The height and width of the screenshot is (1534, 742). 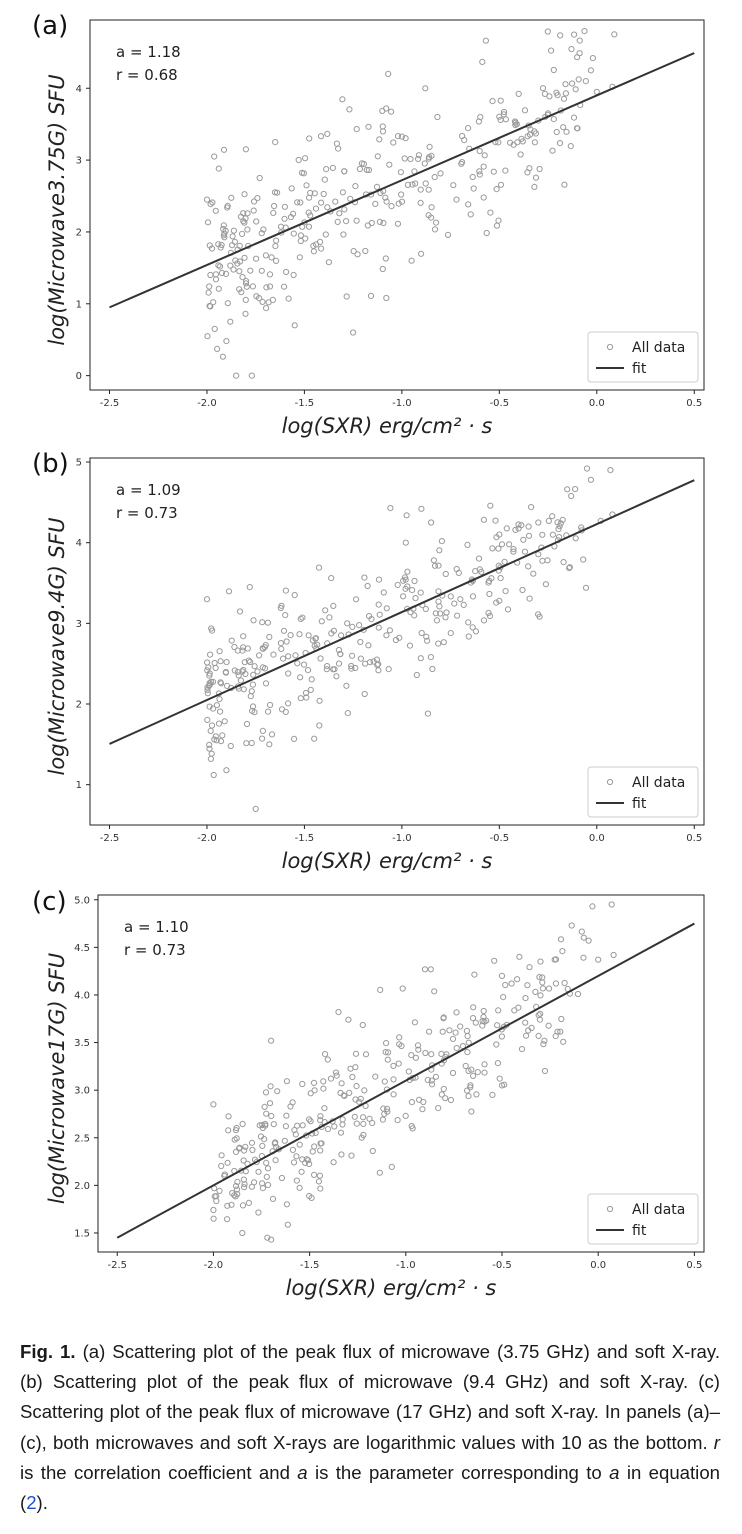 What do you see at coordinates (643, 792) in the screenshot?
I see `legend: All data fit` at bounding box center [643, 792].